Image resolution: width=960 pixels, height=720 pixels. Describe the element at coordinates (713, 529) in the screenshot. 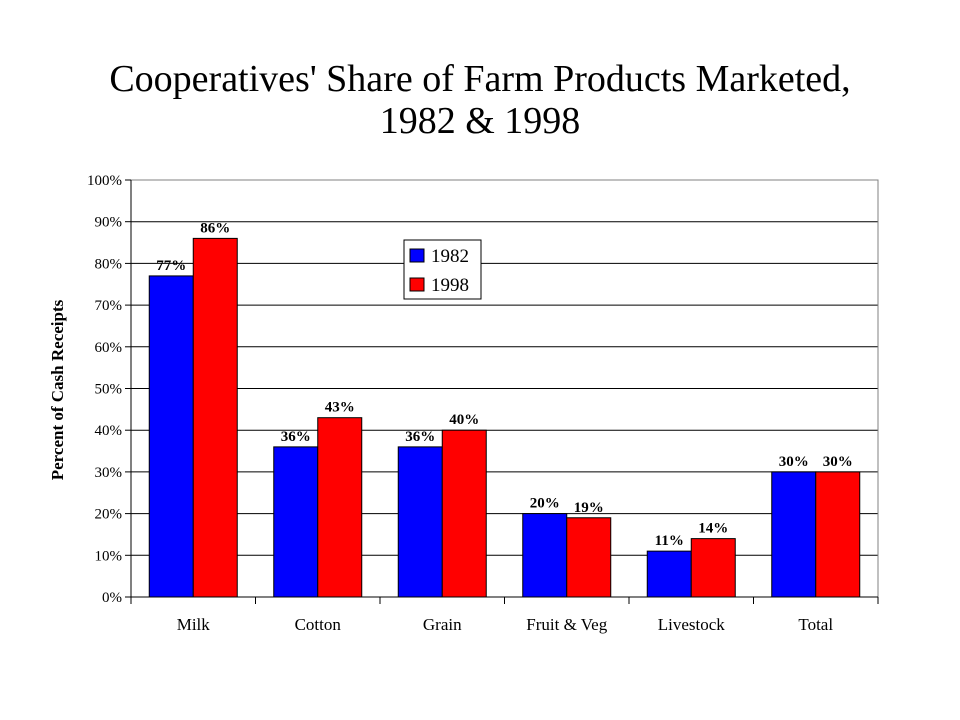

I see `data-label: 14%` at that location.